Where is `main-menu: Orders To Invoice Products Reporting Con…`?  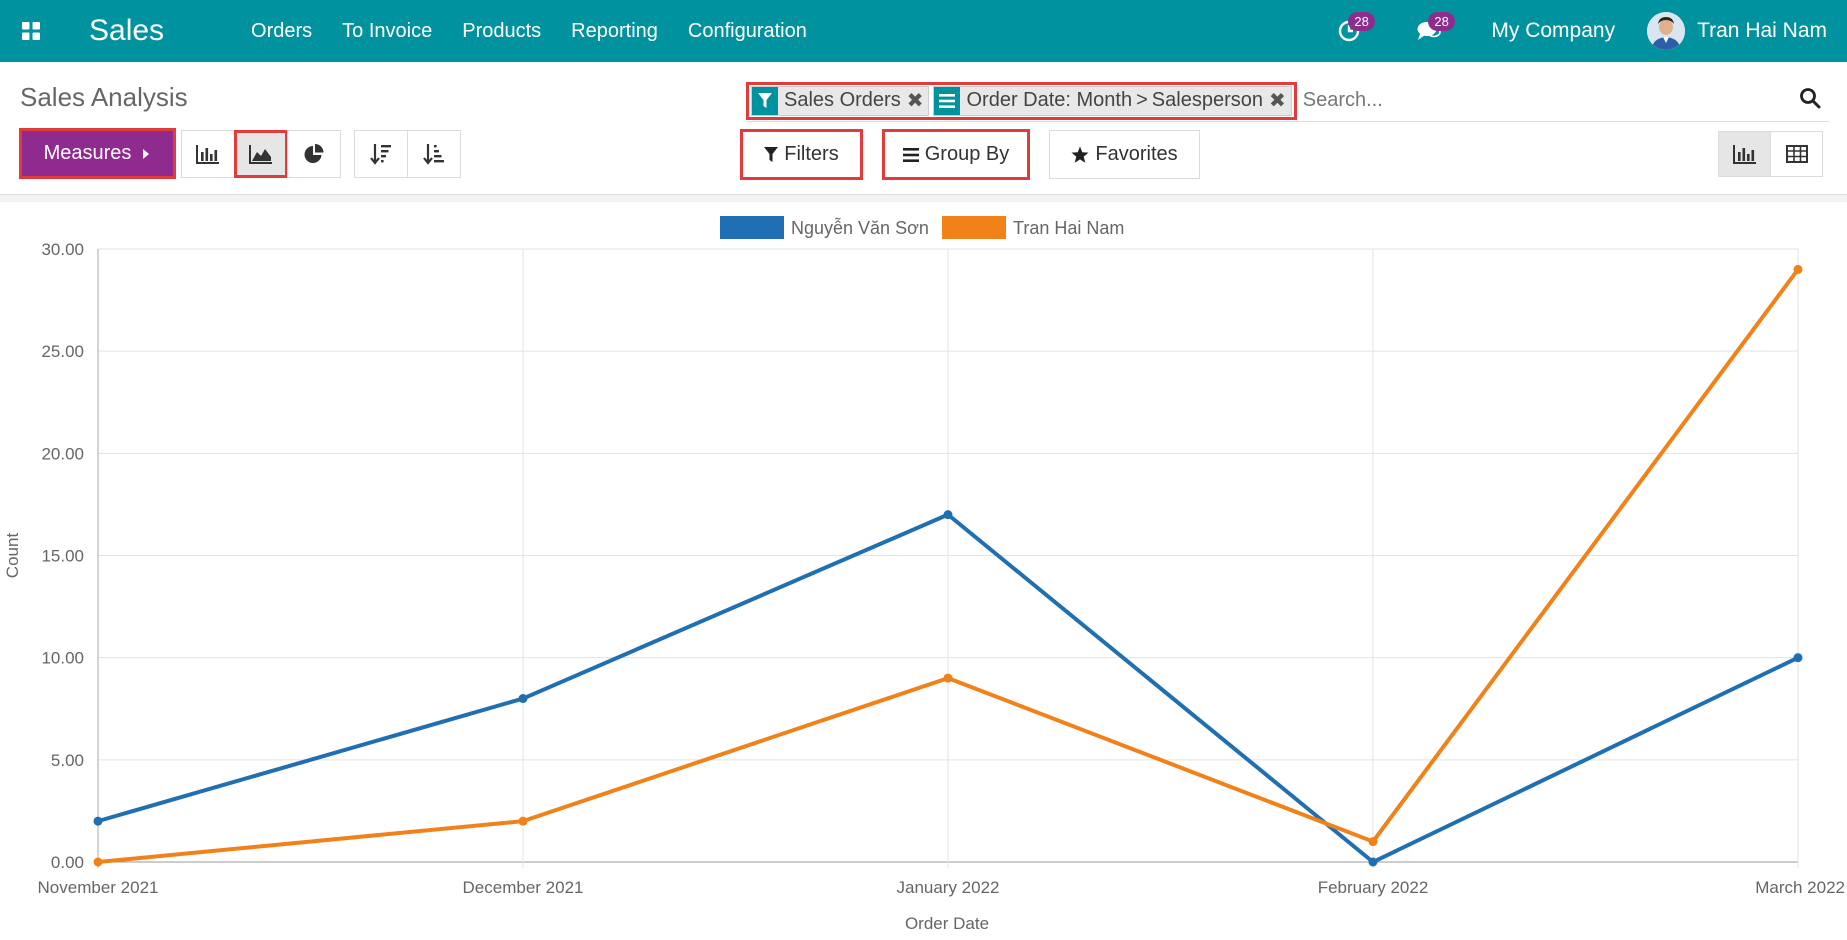 main-menu: Orders To Invoice Products Reporting Con… is located at coordinates (529, 31).